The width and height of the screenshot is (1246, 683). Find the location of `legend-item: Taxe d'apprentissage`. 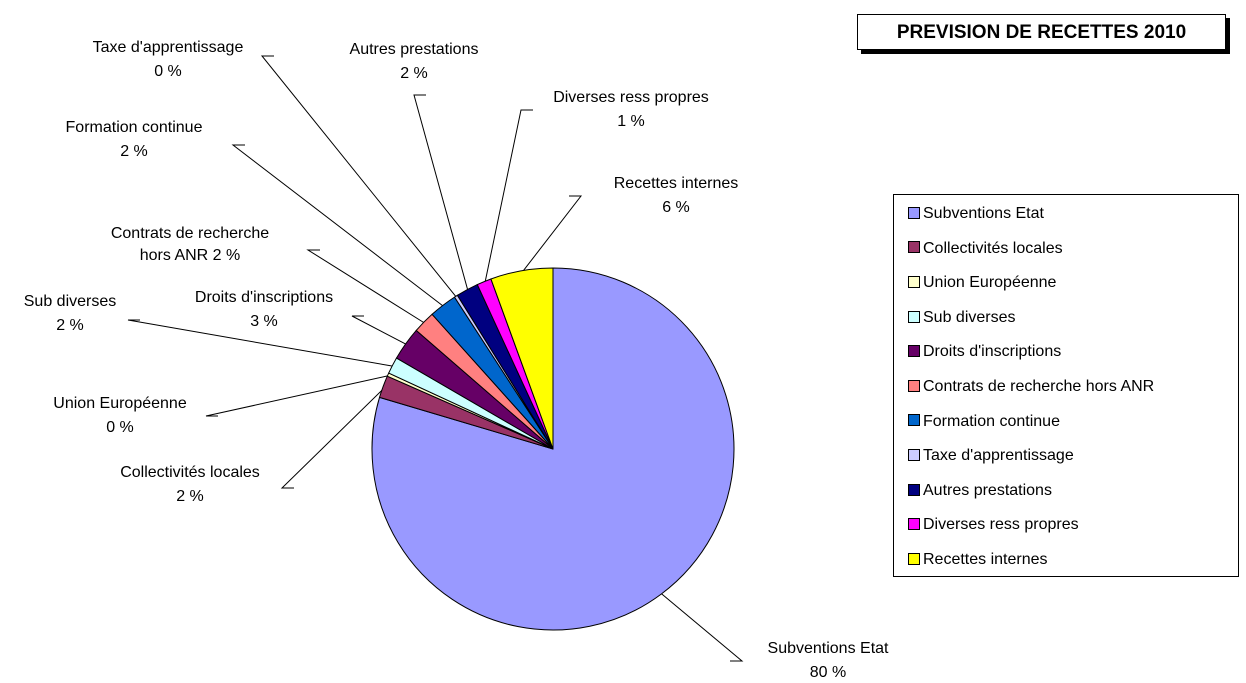

legend-item: Taxe d'apprentissage is located at coordinates (991, 456).